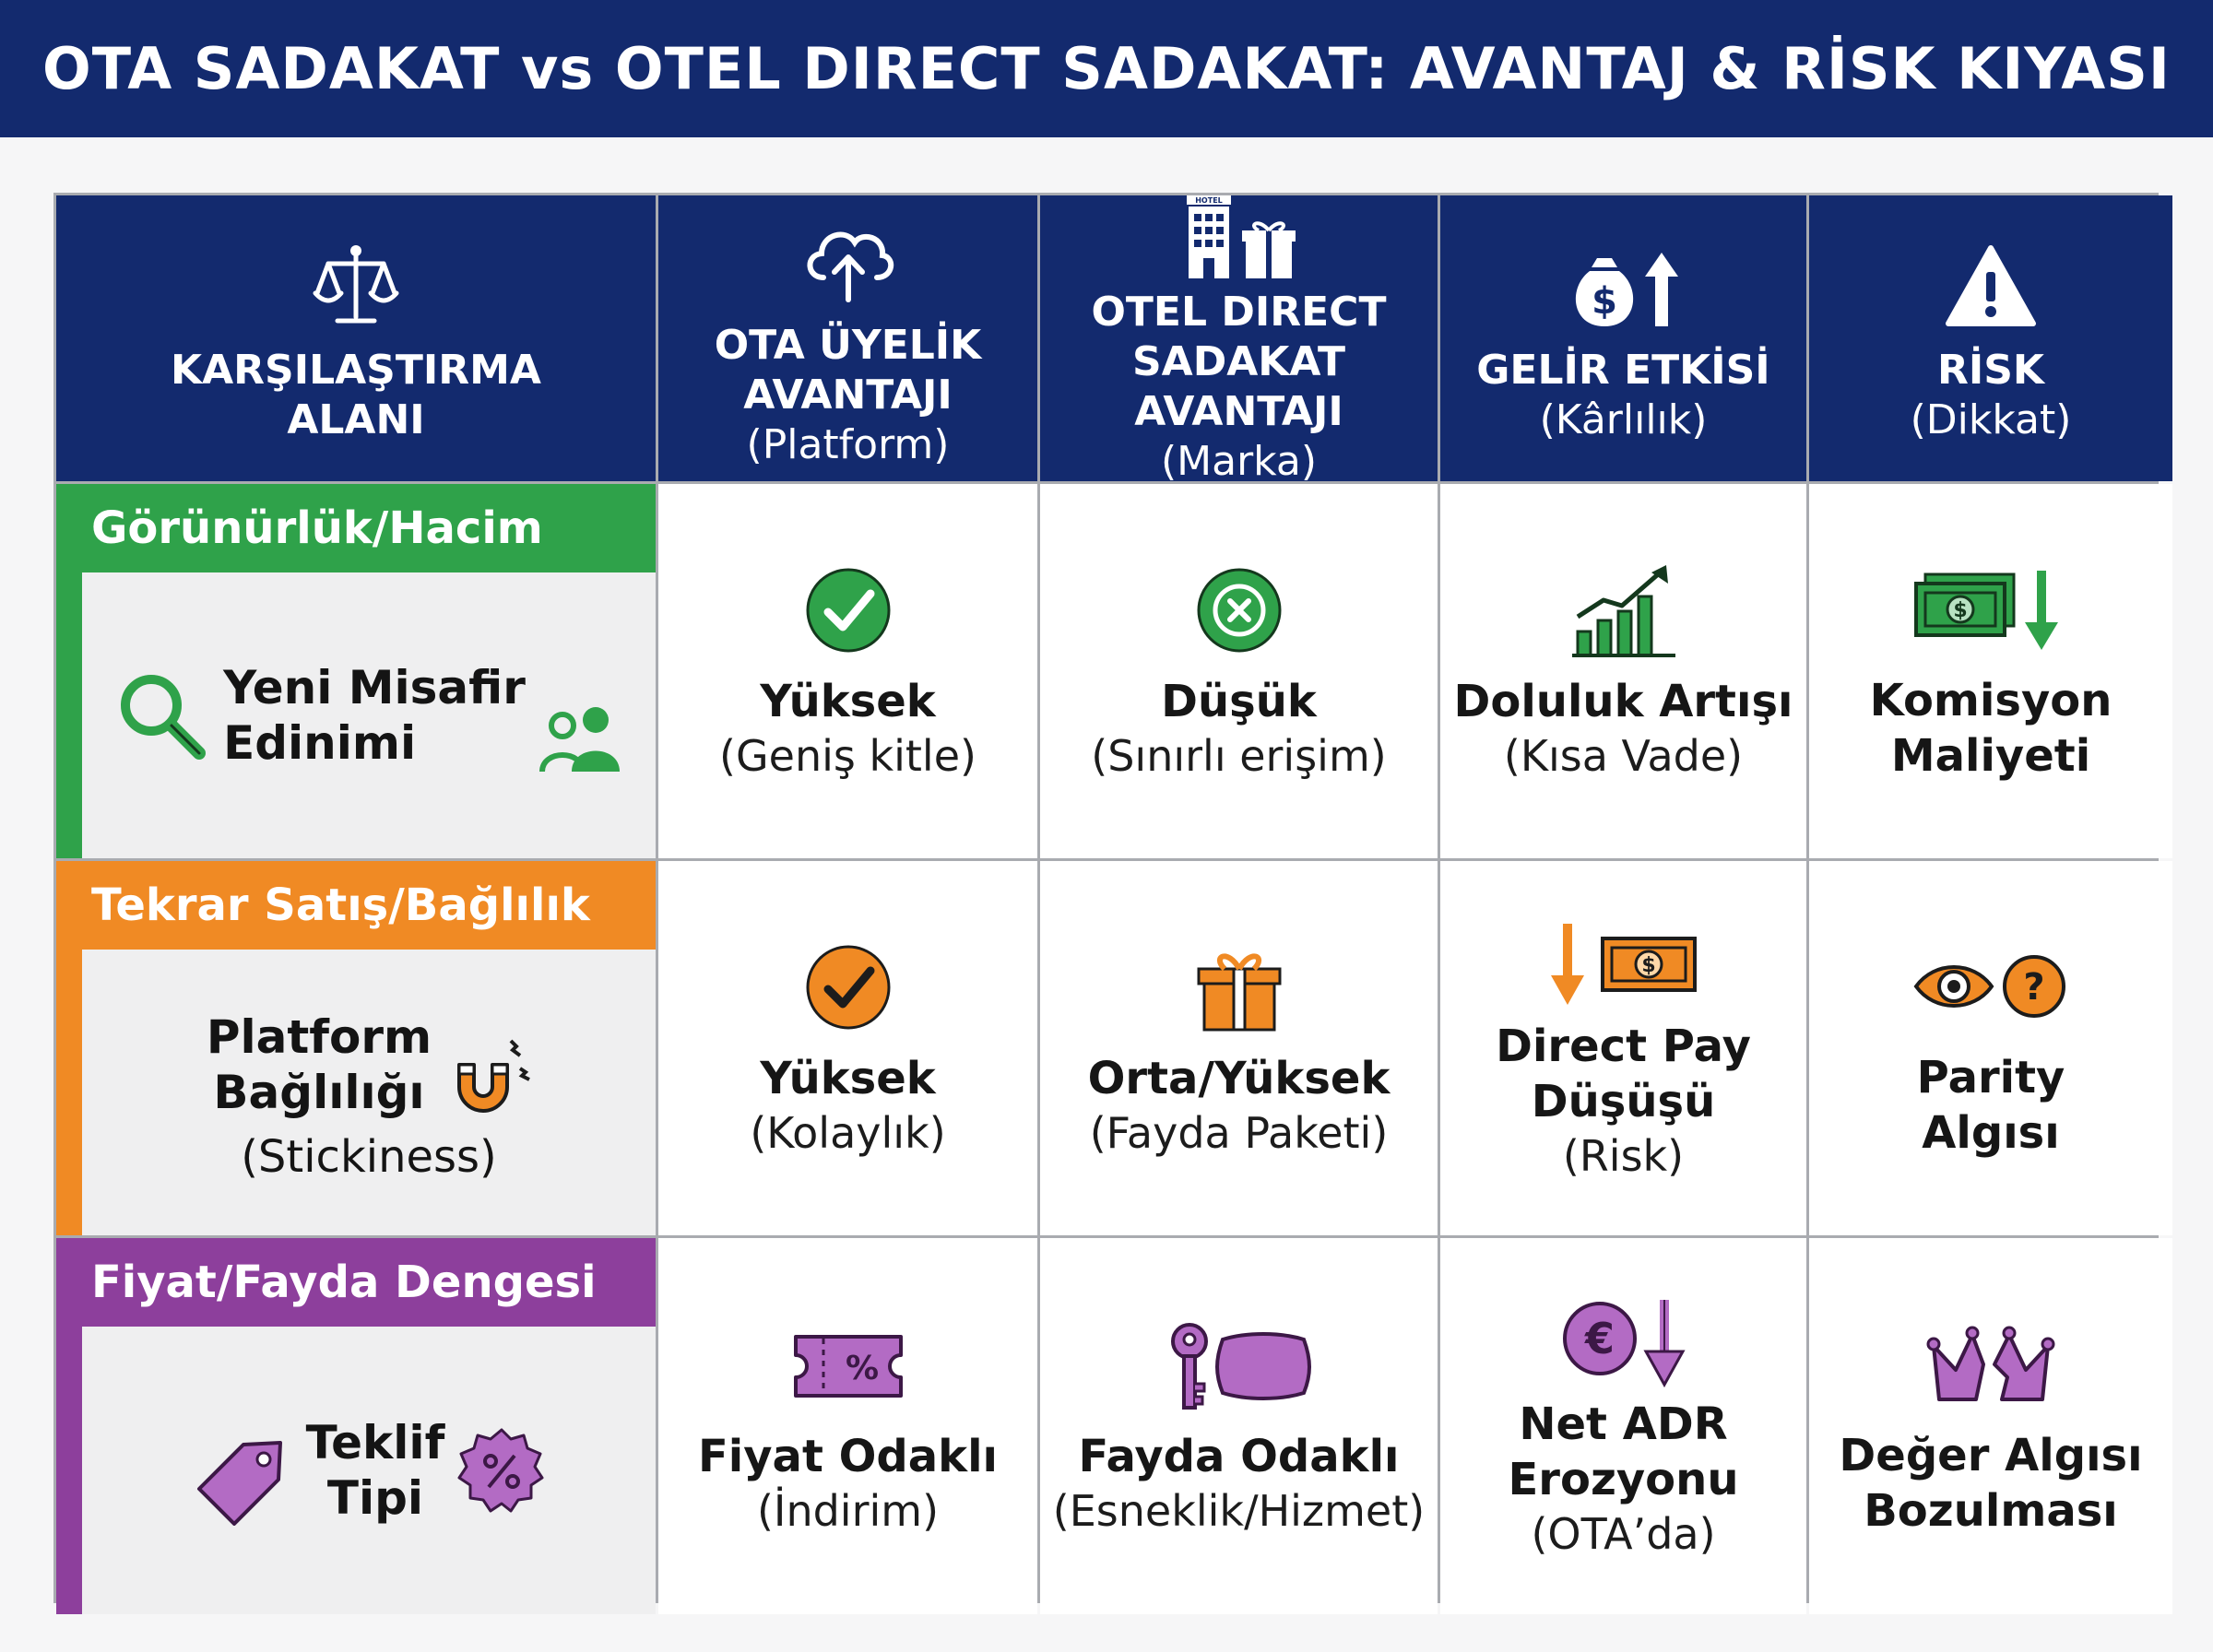 The height and width of the screenshot is (1652, 2213). What do you see at coordinates (369, 1157) in the screenshot?
I see `row-sublabel: (Stickiness)` at bounding box center [369, 1157].